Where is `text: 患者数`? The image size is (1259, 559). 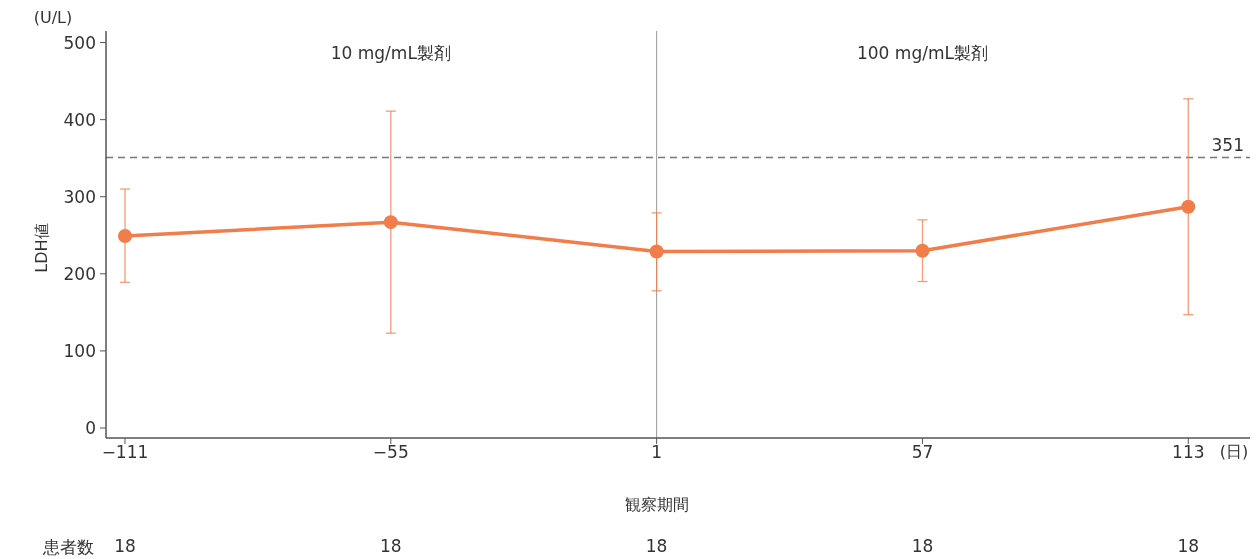 text: 患者数 is located at coordinates (68, 547).